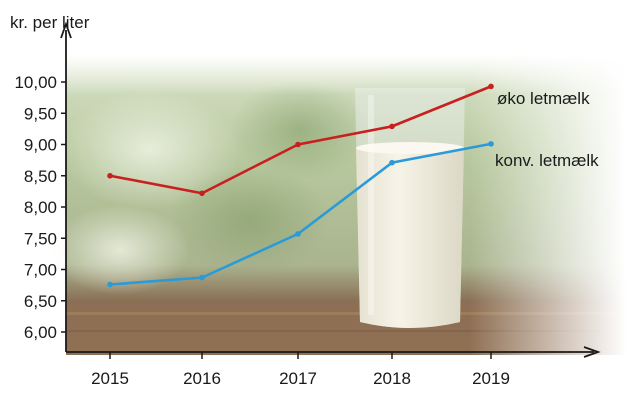 The height and width of the screenshot is (403, 640). Describe the element at coordinates (392, 378) in the screenshot. I see `x-tick-label: 2018` at that location.